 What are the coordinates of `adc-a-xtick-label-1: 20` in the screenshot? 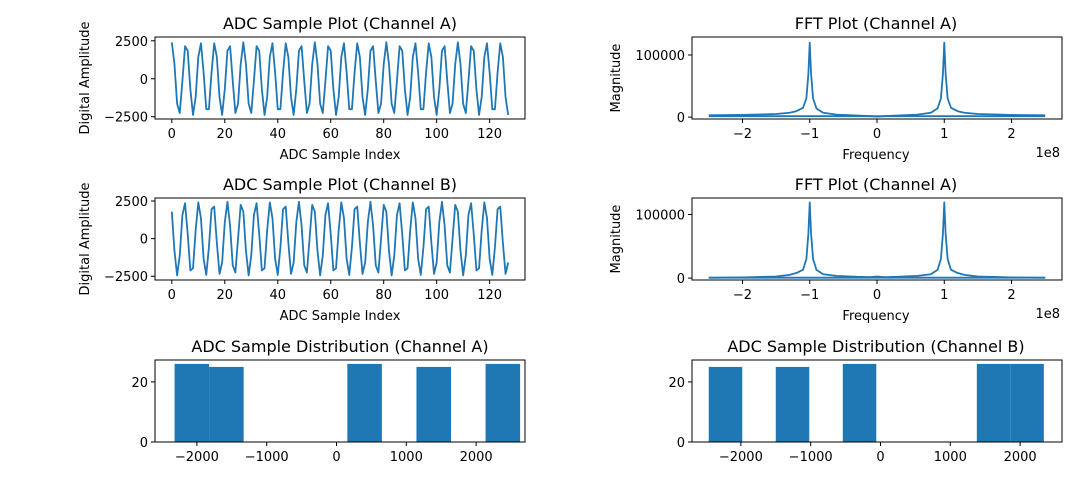 It's located at (225, 134).